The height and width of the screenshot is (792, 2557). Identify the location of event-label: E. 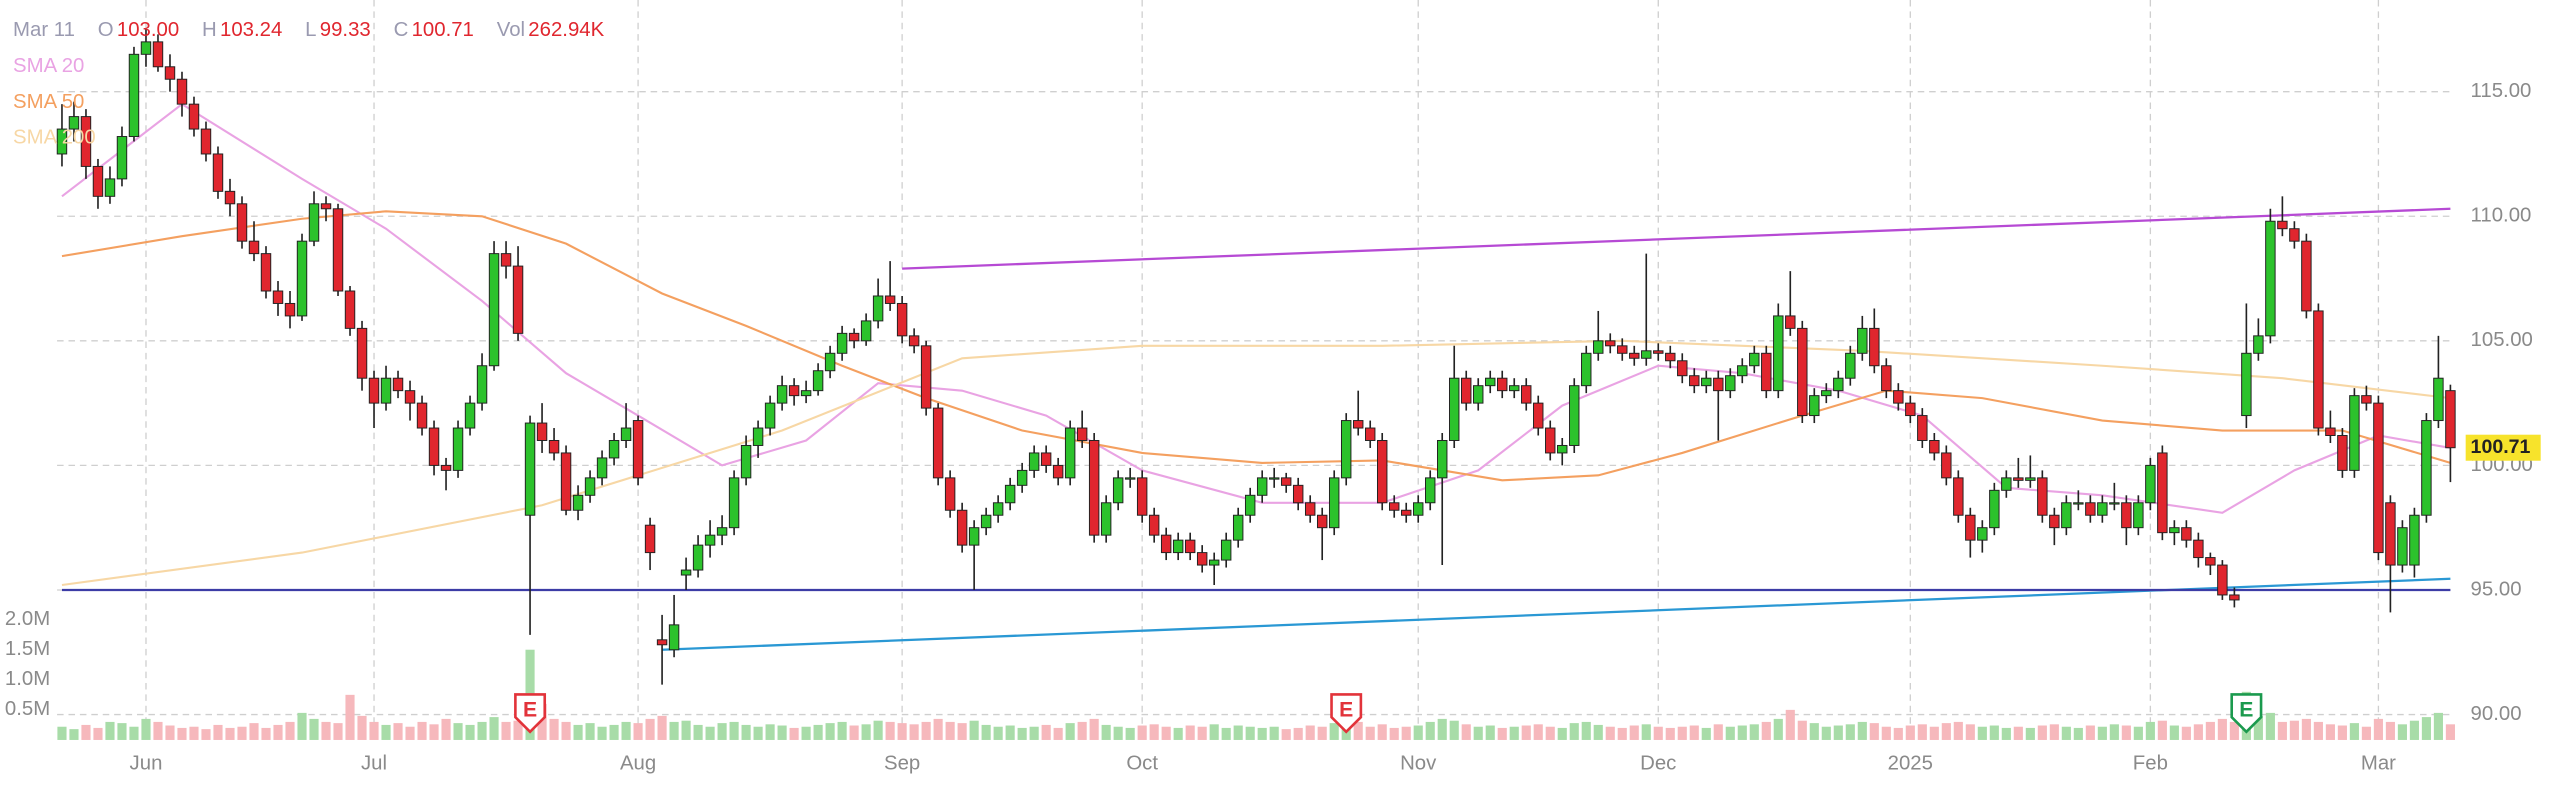
(530, 709).